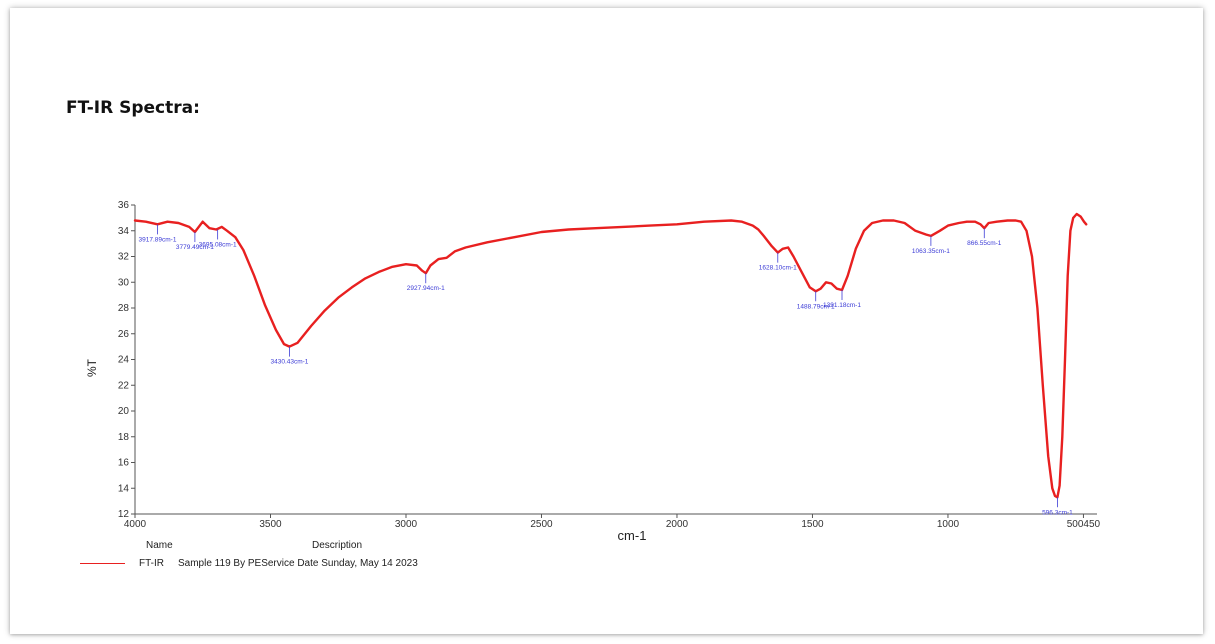  What do you see at coordinates (124, 308) in the screenshot?
I see `y-tick-label: 28` at bounding box center [124, 308].